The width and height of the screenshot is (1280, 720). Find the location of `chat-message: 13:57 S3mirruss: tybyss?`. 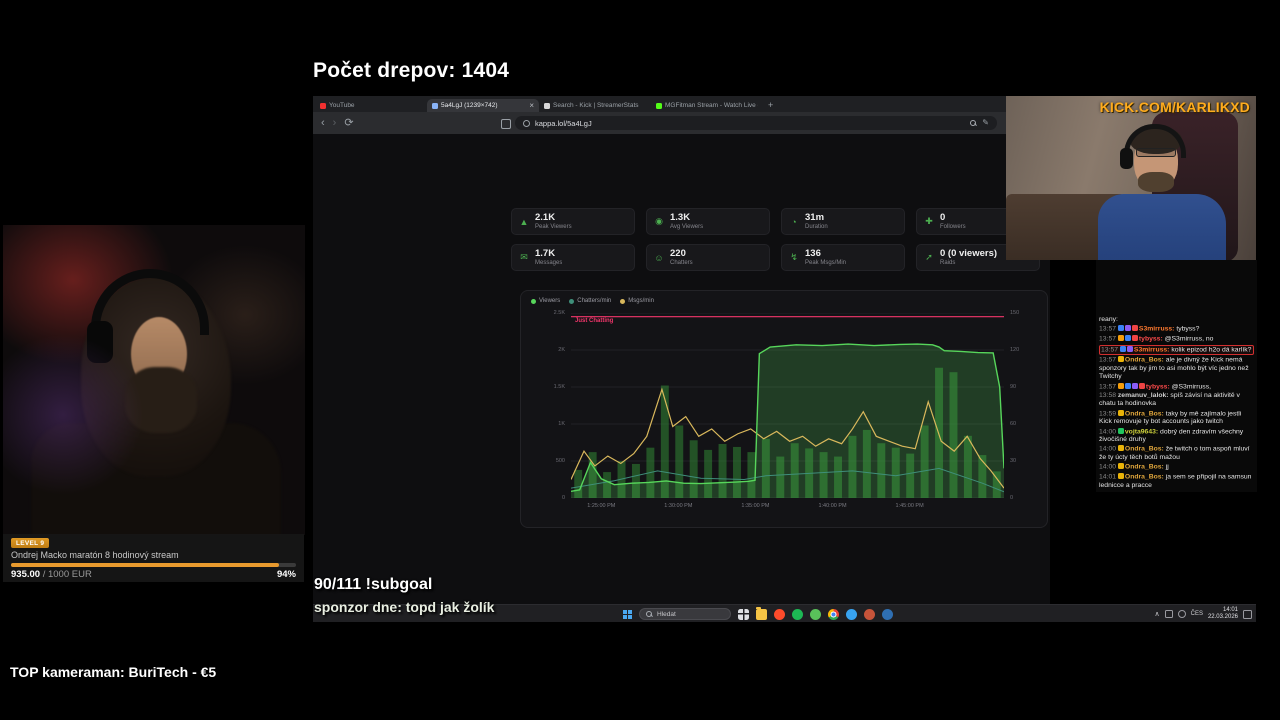

chat-message: 13:57 S3mirruss: tybyss? is located at coordinates (1176, 329).